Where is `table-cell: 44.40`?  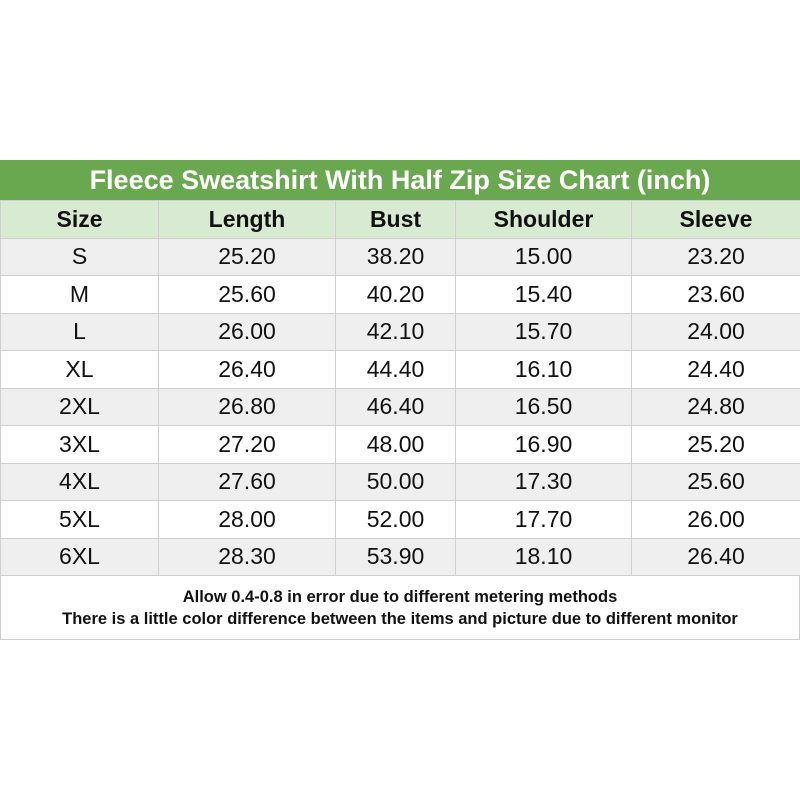
table-cell: 44.40 is located at coordinates (395, 369).